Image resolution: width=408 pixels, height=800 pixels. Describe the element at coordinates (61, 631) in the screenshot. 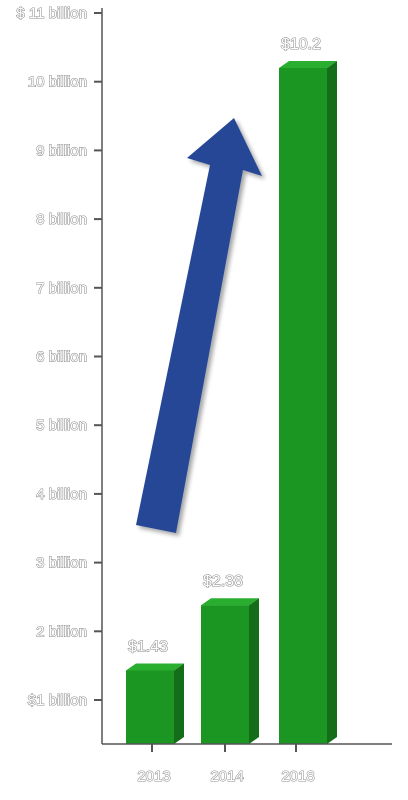

I see `y-tick-label: 2 billion` at that location.